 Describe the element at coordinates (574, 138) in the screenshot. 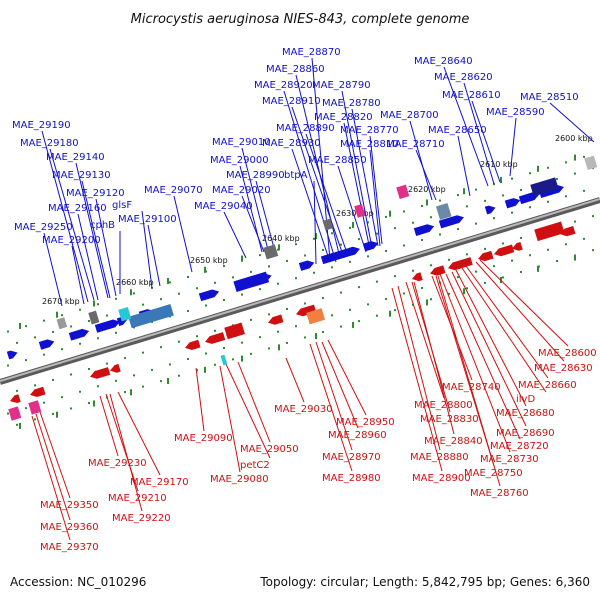

I see `scale-label: 2600 kbp` at that location.